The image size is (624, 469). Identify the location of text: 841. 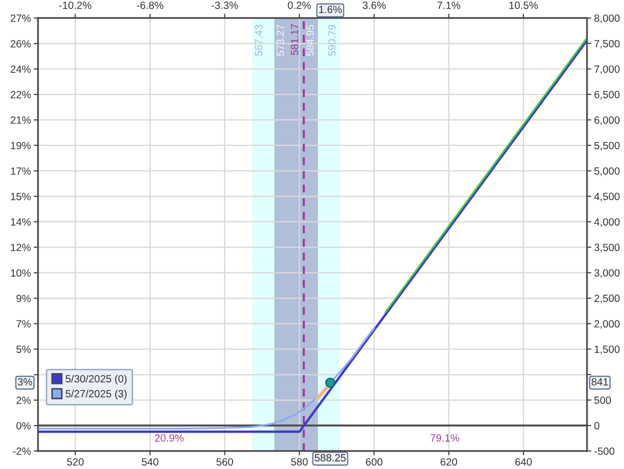
(600, 382).